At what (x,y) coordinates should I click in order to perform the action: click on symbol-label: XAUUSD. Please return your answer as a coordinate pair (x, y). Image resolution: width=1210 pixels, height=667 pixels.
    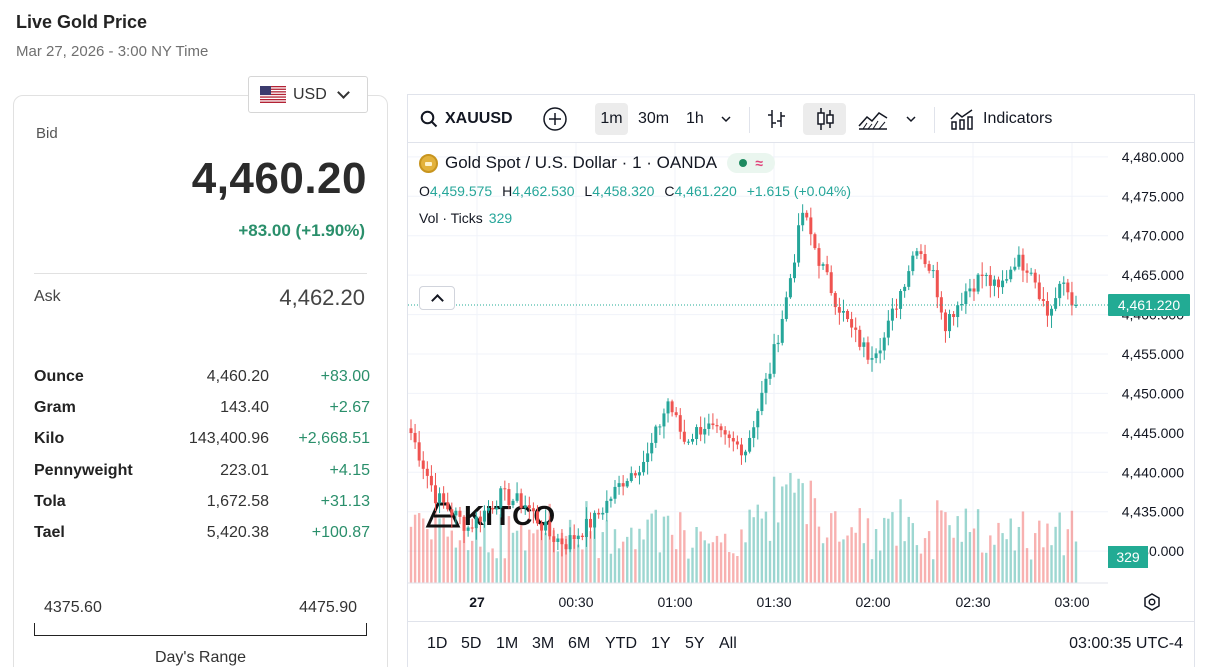
    Looking at the image, I should click on (479, 118).